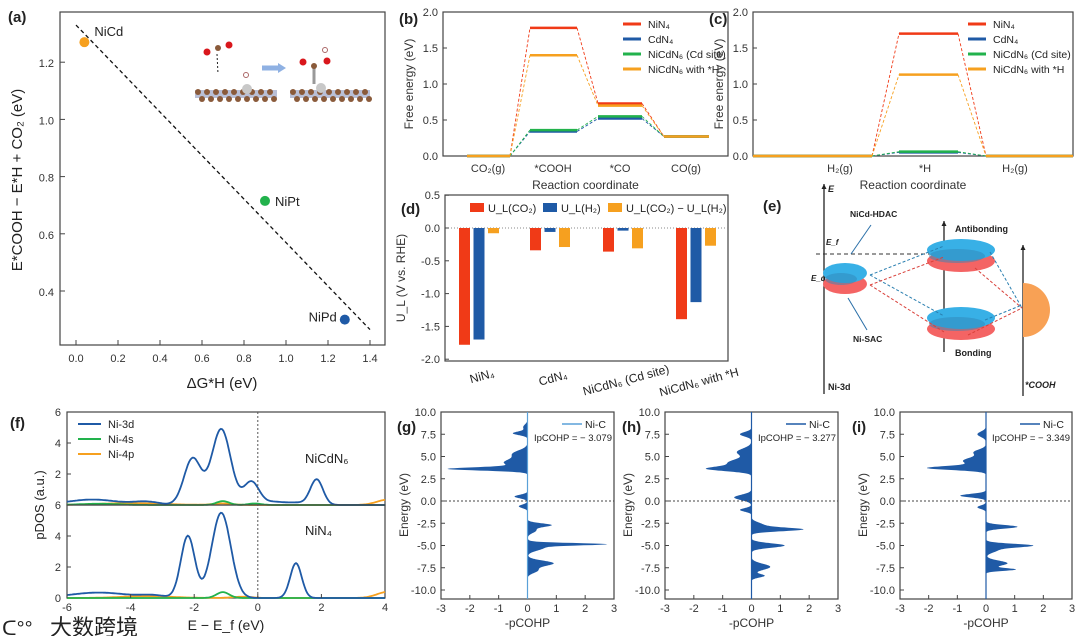 This screenshot has width=1080, height=636. What do you see at coordinates (1036, 310) in the screenshot?
I see `cooh-orbital` at bounding box center [1036, 310].